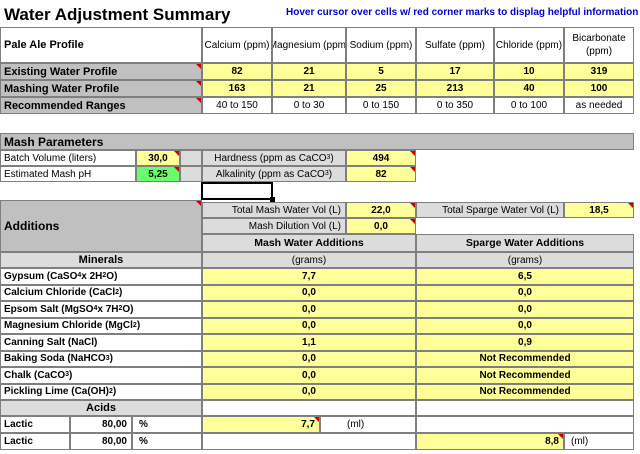 This screenshot has width=640, height=454. I want to click on alkalinity-paren: ), so click(330, 174).